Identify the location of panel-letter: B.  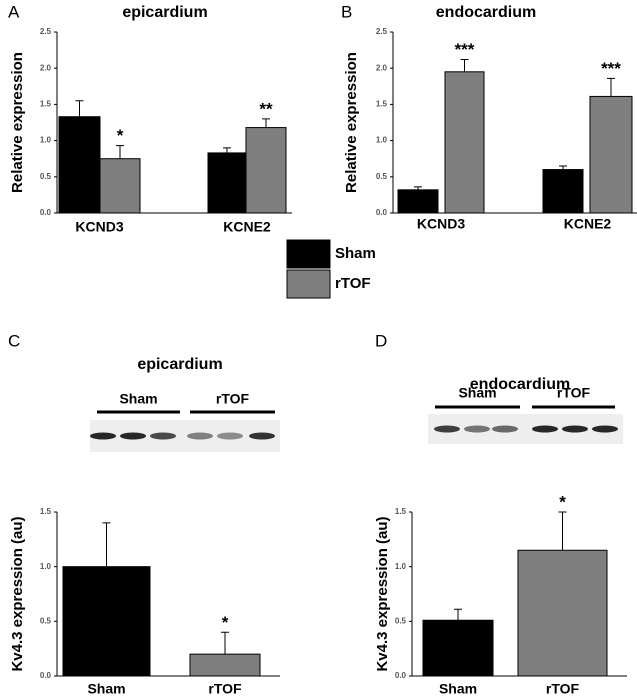
(346, 11).